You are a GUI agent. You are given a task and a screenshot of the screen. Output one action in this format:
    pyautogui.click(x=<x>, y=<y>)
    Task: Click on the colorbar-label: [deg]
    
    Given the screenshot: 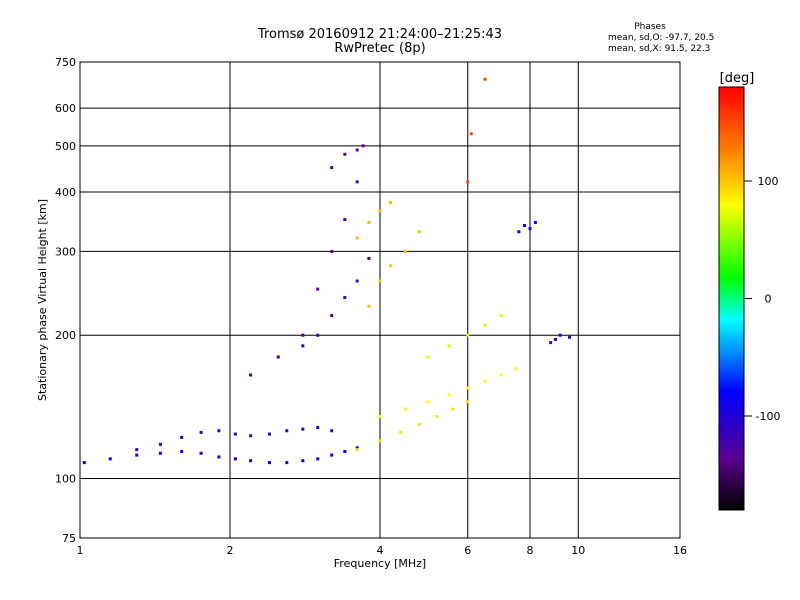 What is the action you would take?
    pyautogui.click(x=737, y=78)
    